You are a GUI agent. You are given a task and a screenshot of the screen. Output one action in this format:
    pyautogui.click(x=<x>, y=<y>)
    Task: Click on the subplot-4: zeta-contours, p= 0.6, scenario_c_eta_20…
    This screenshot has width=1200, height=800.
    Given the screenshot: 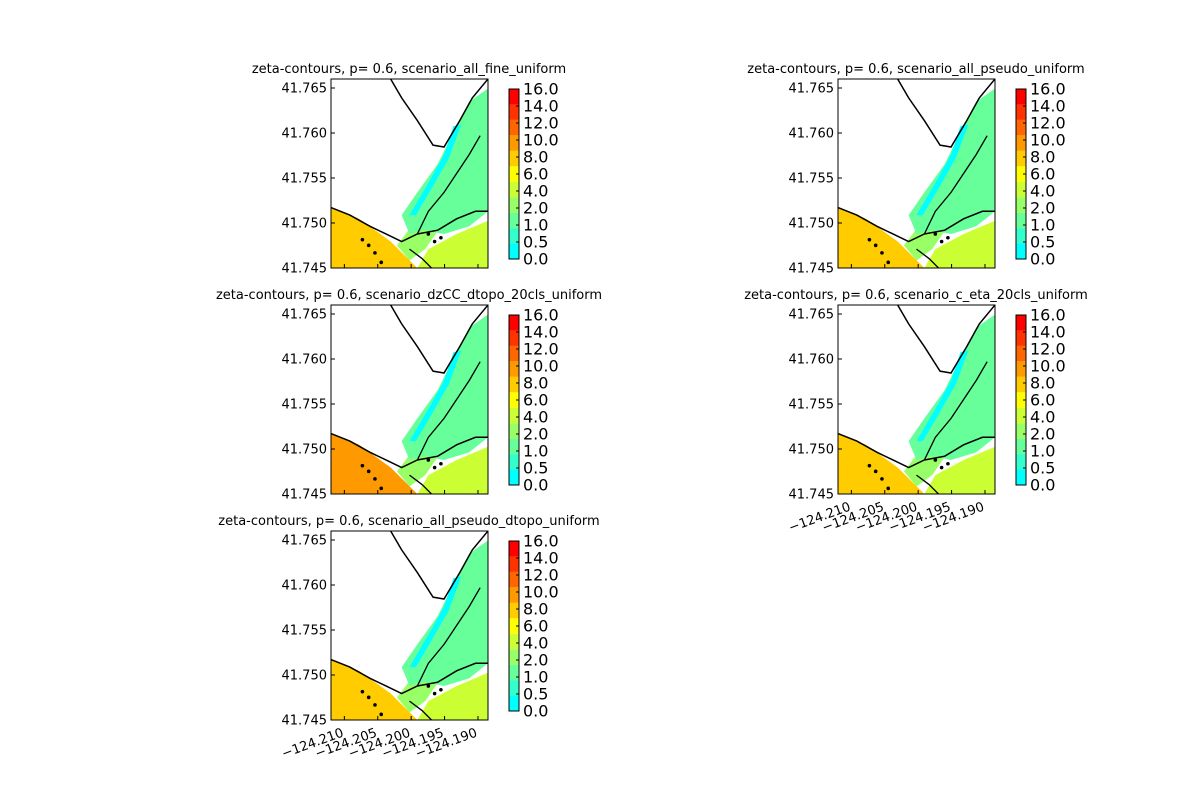 What is the action you would take?
    pyautogui.click(x=916, y=395)
    